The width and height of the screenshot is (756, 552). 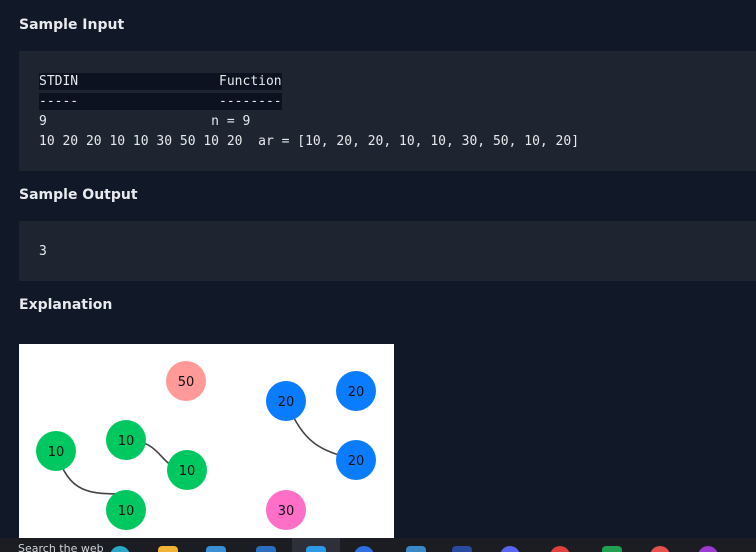 I want to click on sample-output-line: 3, so click(x=43, y=251).